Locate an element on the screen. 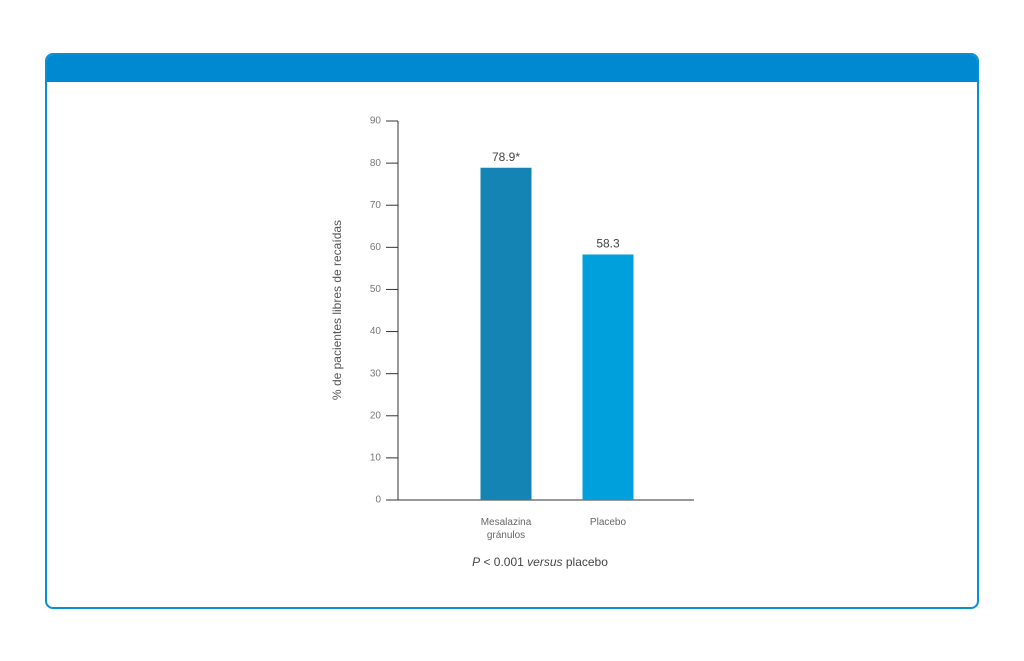  value-label: 78.9* is located at coordinates (506, 157).